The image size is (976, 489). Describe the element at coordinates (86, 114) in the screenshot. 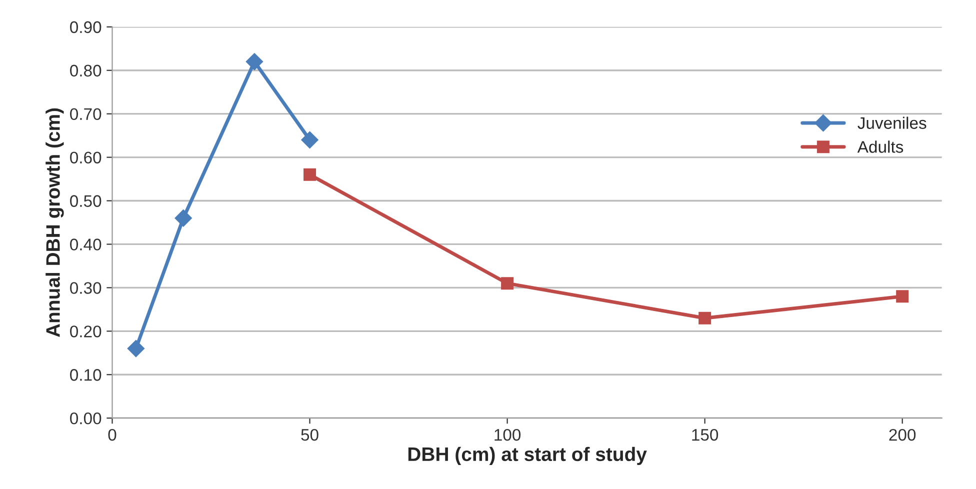

I see `y-tick-label: 0.70` at that location.